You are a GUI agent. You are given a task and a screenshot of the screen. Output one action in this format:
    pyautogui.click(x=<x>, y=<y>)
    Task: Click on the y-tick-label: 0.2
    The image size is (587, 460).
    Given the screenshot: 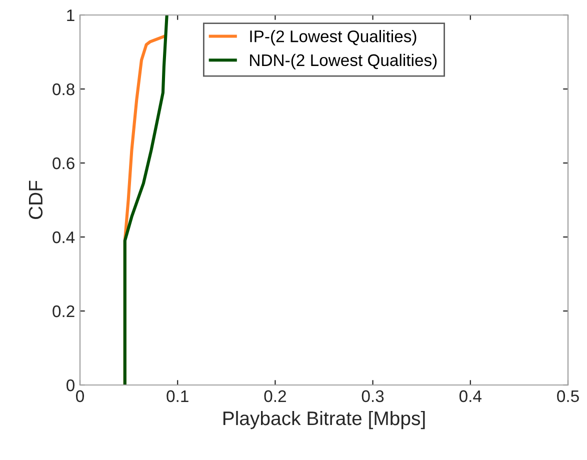 What is the action you would take?
    pyautogui.click(x=63, y=311)
    